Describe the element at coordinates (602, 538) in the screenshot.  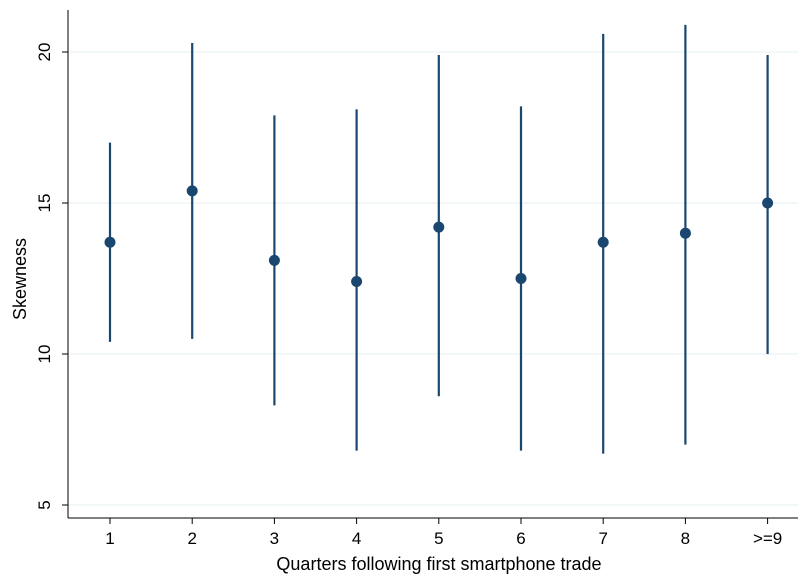
I see `x-tick-label: 7` at that location.